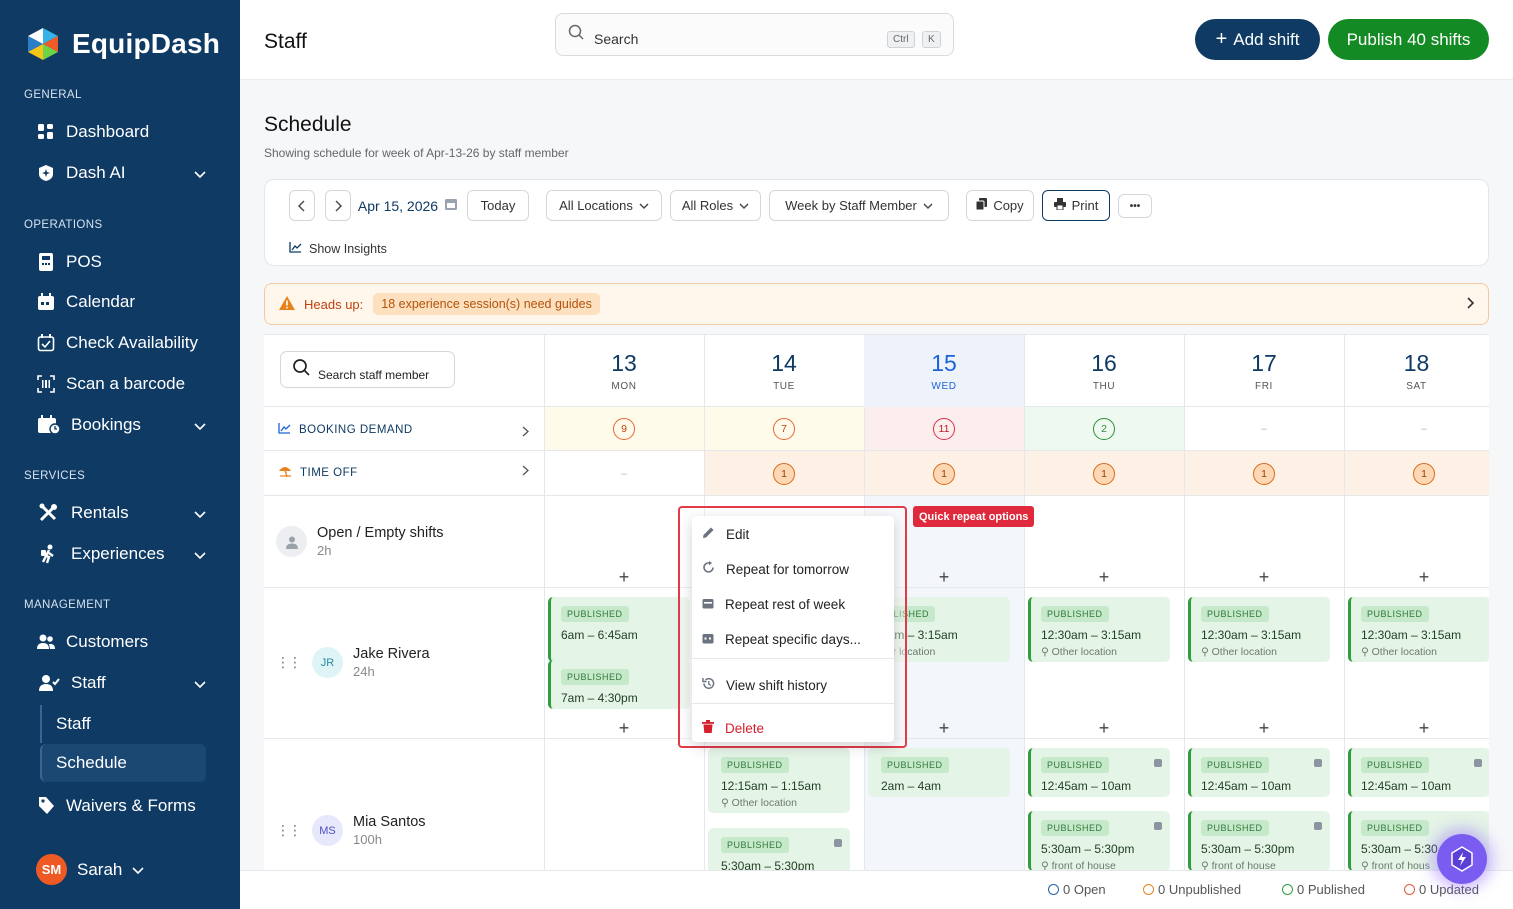 The width and height of the screenshot is (1513, 909). Describe the element at coordinates (126, 425) in the screenshot. I see `sidebar-item-bookings: Bookings` at that location.